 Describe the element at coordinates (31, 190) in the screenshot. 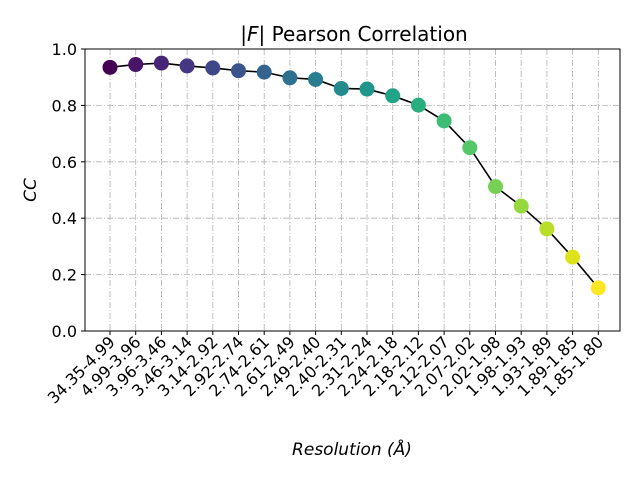

I see `y-axis-label: CC` at that location.